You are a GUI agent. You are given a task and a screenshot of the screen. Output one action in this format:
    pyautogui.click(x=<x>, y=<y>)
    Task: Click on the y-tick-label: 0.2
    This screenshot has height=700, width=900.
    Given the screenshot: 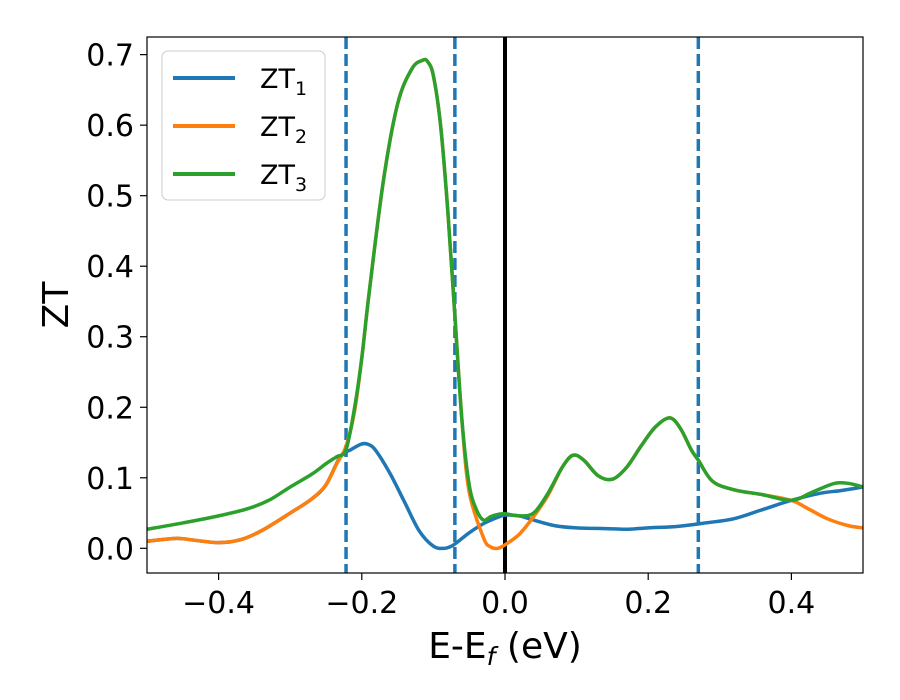 What is the action you would take?
    pyautogui.click(x=110, y=408)
    